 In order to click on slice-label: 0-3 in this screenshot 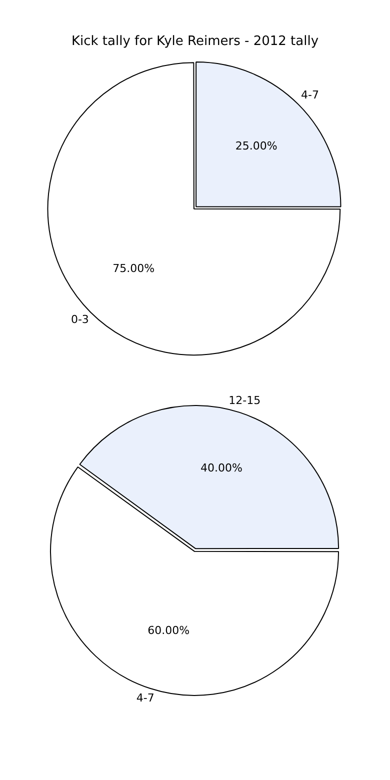, I will do `click(79, 319)`.